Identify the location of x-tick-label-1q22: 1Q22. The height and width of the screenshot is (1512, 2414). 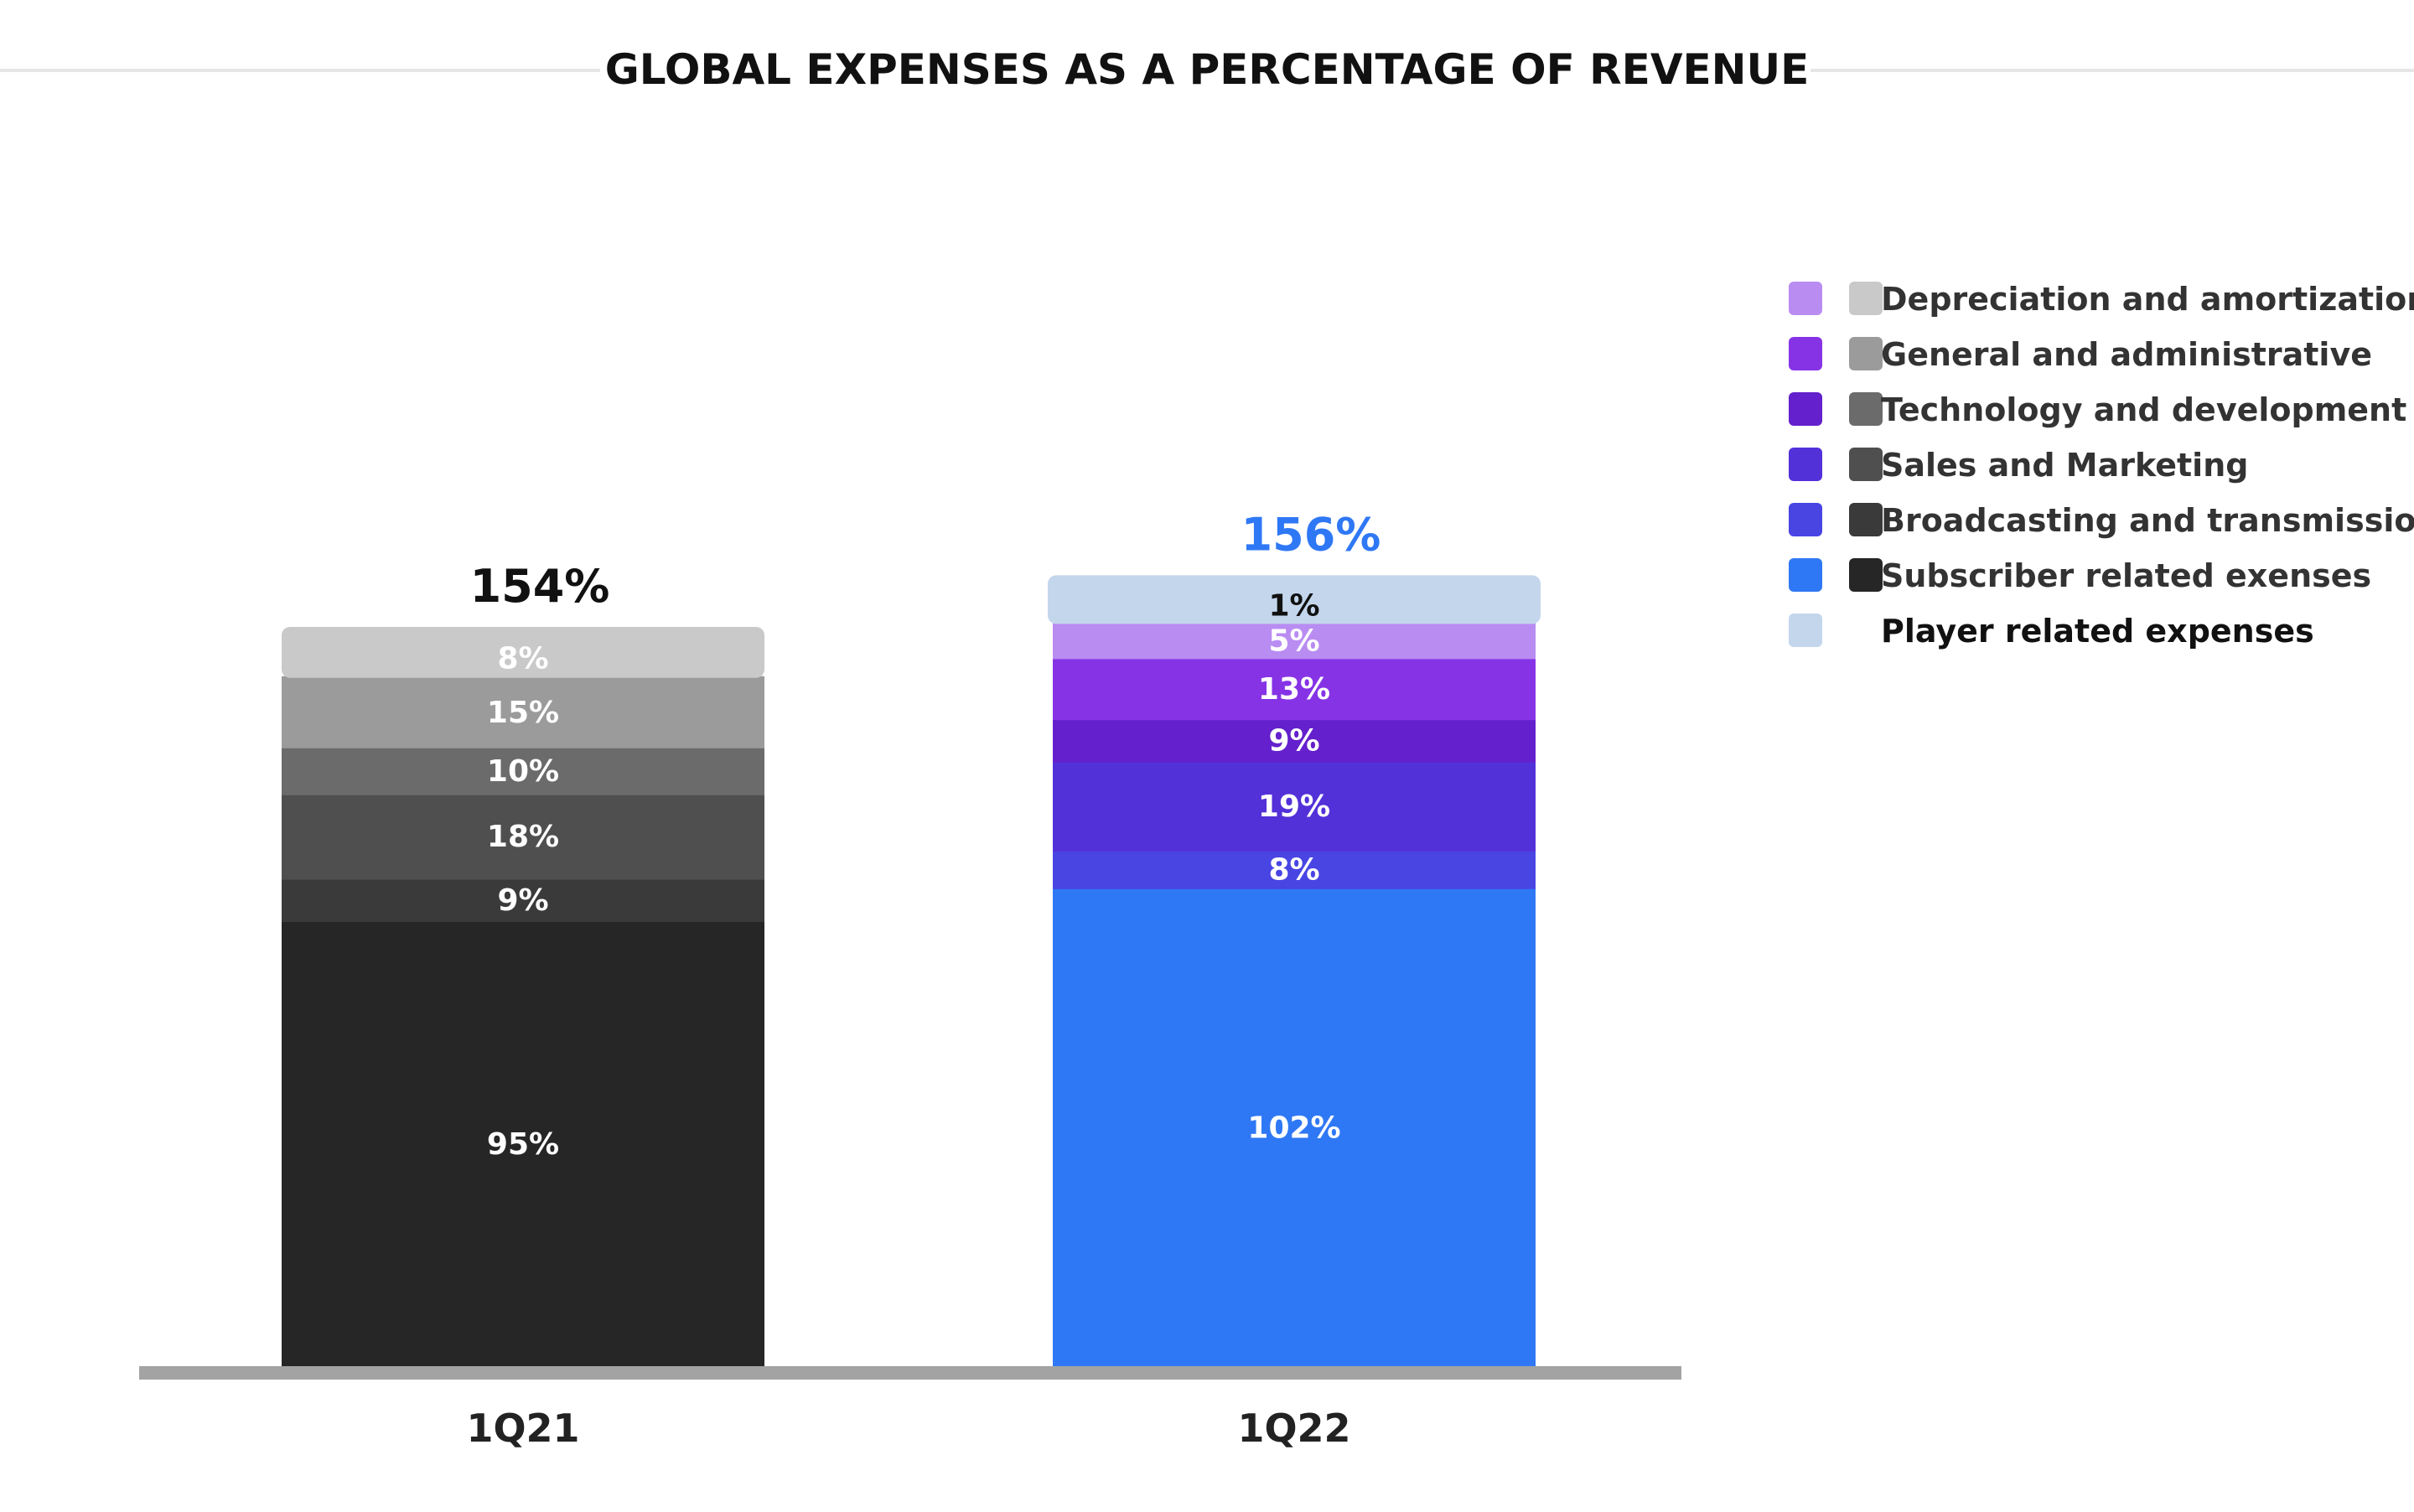
(1293, 1428).